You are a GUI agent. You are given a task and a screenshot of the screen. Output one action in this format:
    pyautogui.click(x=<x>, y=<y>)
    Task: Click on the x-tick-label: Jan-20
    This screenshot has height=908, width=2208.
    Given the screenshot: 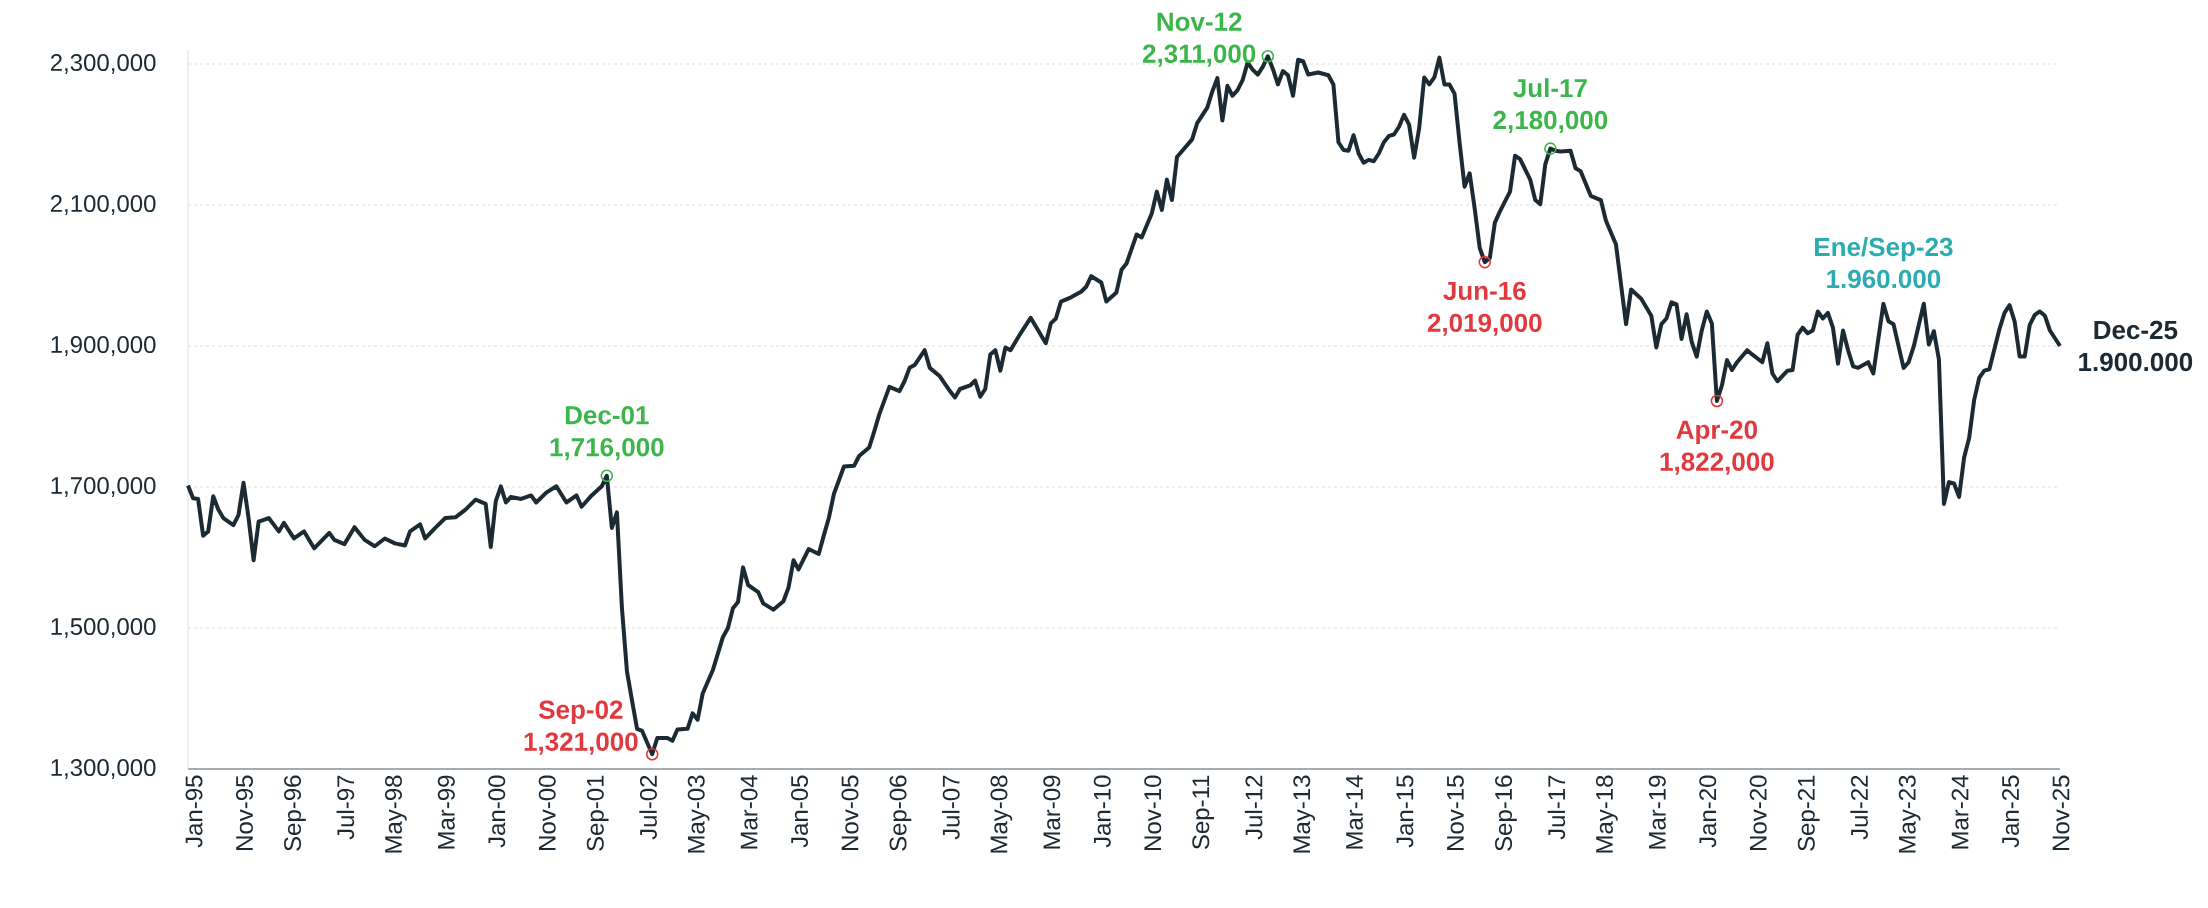 What is the action you would take?
    pyautogui.click(x=1708, y=811)
    